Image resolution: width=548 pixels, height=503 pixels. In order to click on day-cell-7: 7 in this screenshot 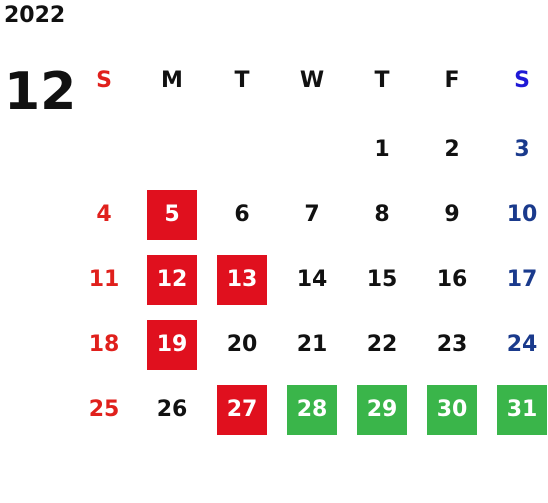, I will do `click(312, 214)`.